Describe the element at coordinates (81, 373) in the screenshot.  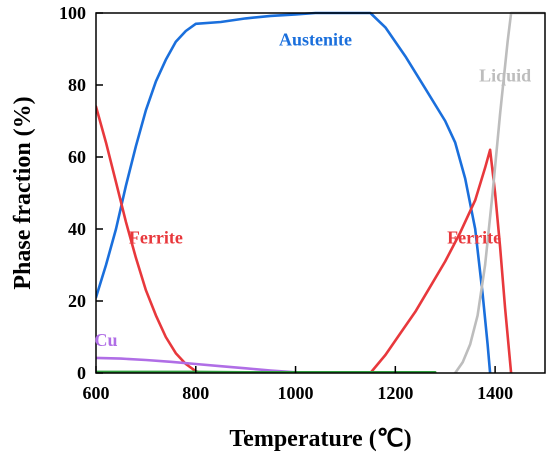
I see `y-tick-label: 0` at that location.